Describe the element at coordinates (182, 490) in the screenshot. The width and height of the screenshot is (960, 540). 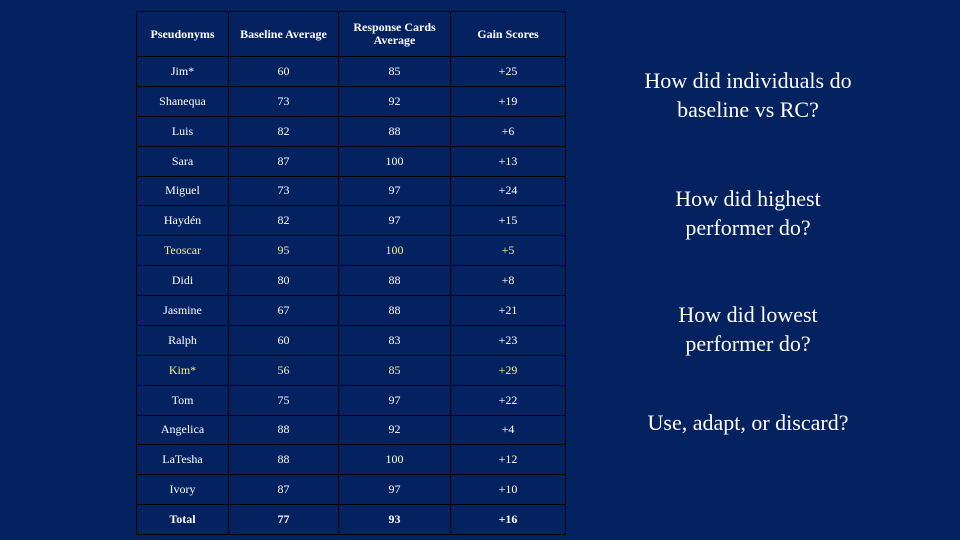
I see `cell-pseudonym: Ivory` at that location.